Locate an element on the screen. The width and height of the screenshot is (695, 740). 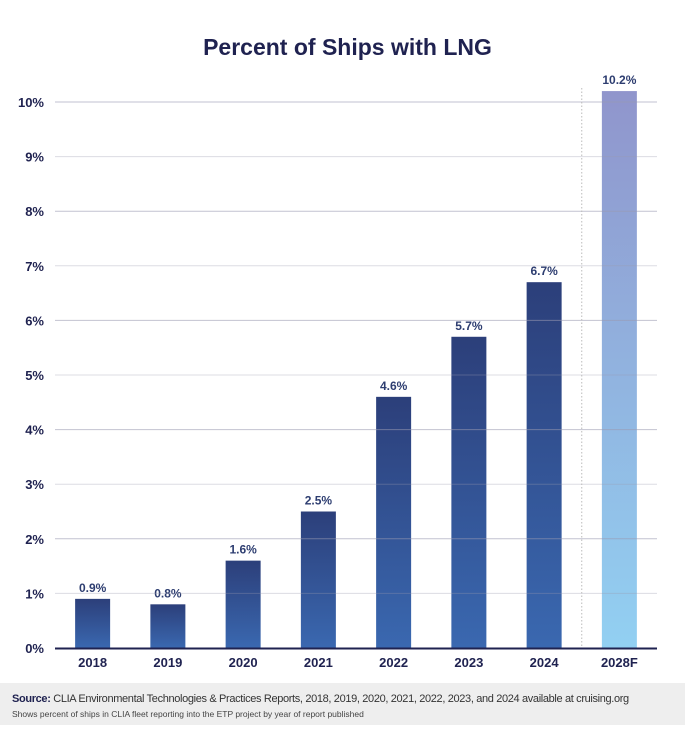
data-label-2022: 4.6% is located at coordinates (394, 386).